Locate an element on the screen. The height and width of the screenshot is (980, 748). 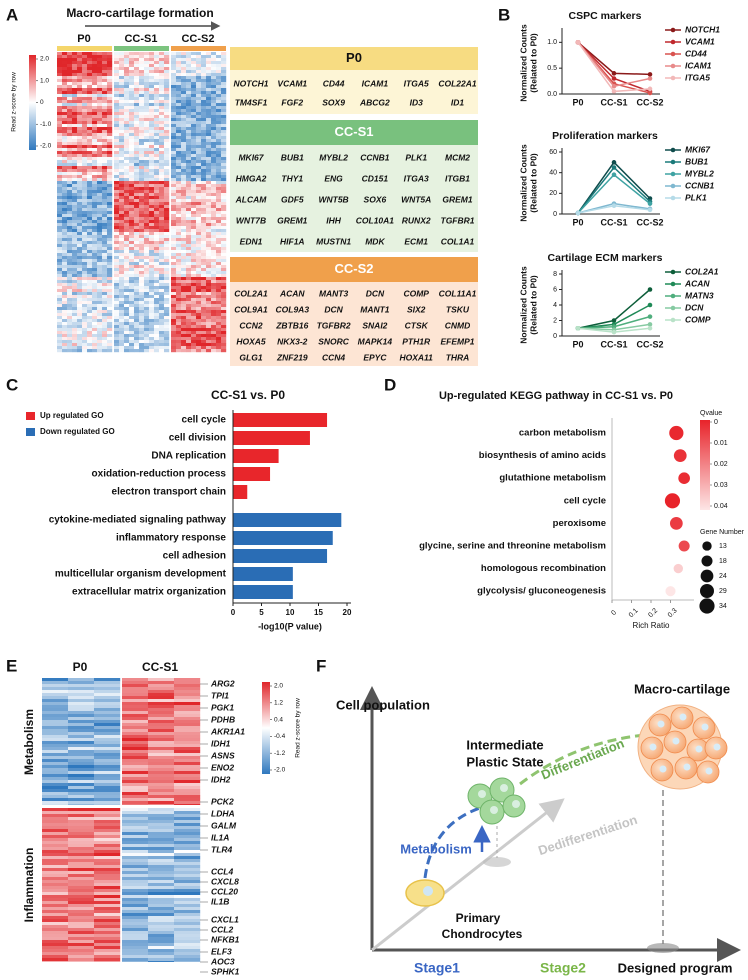
legend-label: DCN is located at coordinates (694, 307).